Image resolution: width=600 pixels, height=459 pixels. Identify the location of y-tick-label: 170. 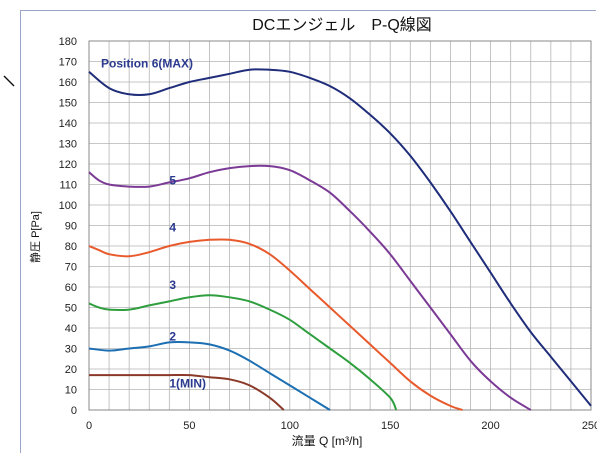
(68, 63).